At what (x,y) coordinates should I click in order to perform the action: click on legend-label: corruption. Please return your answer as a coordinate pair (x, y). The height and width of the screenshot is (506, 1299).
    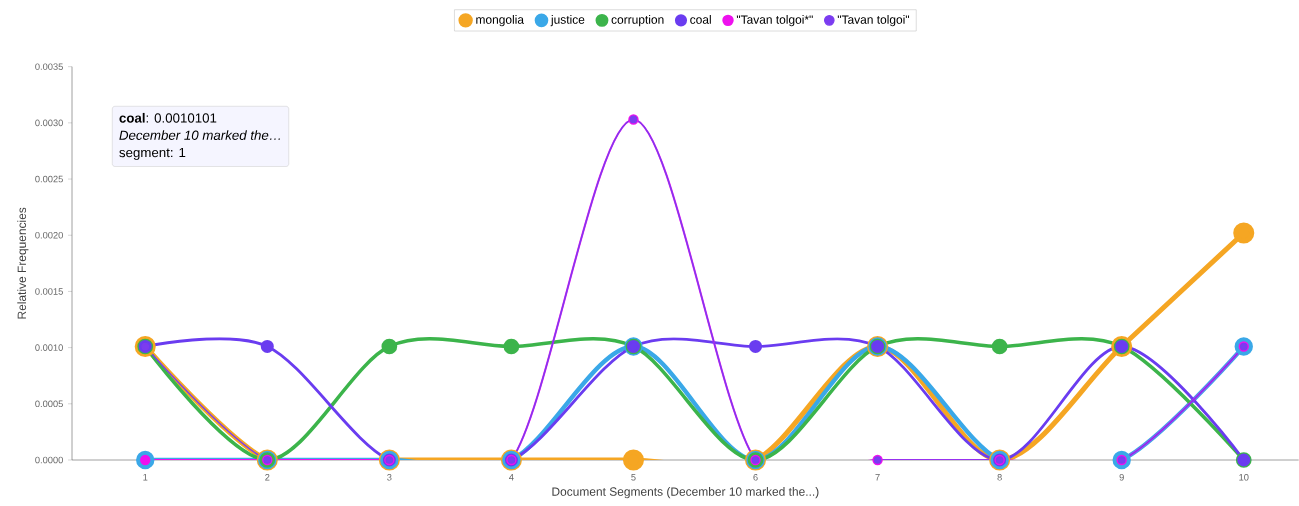
    Looking at the image, I should click on (637, 21).